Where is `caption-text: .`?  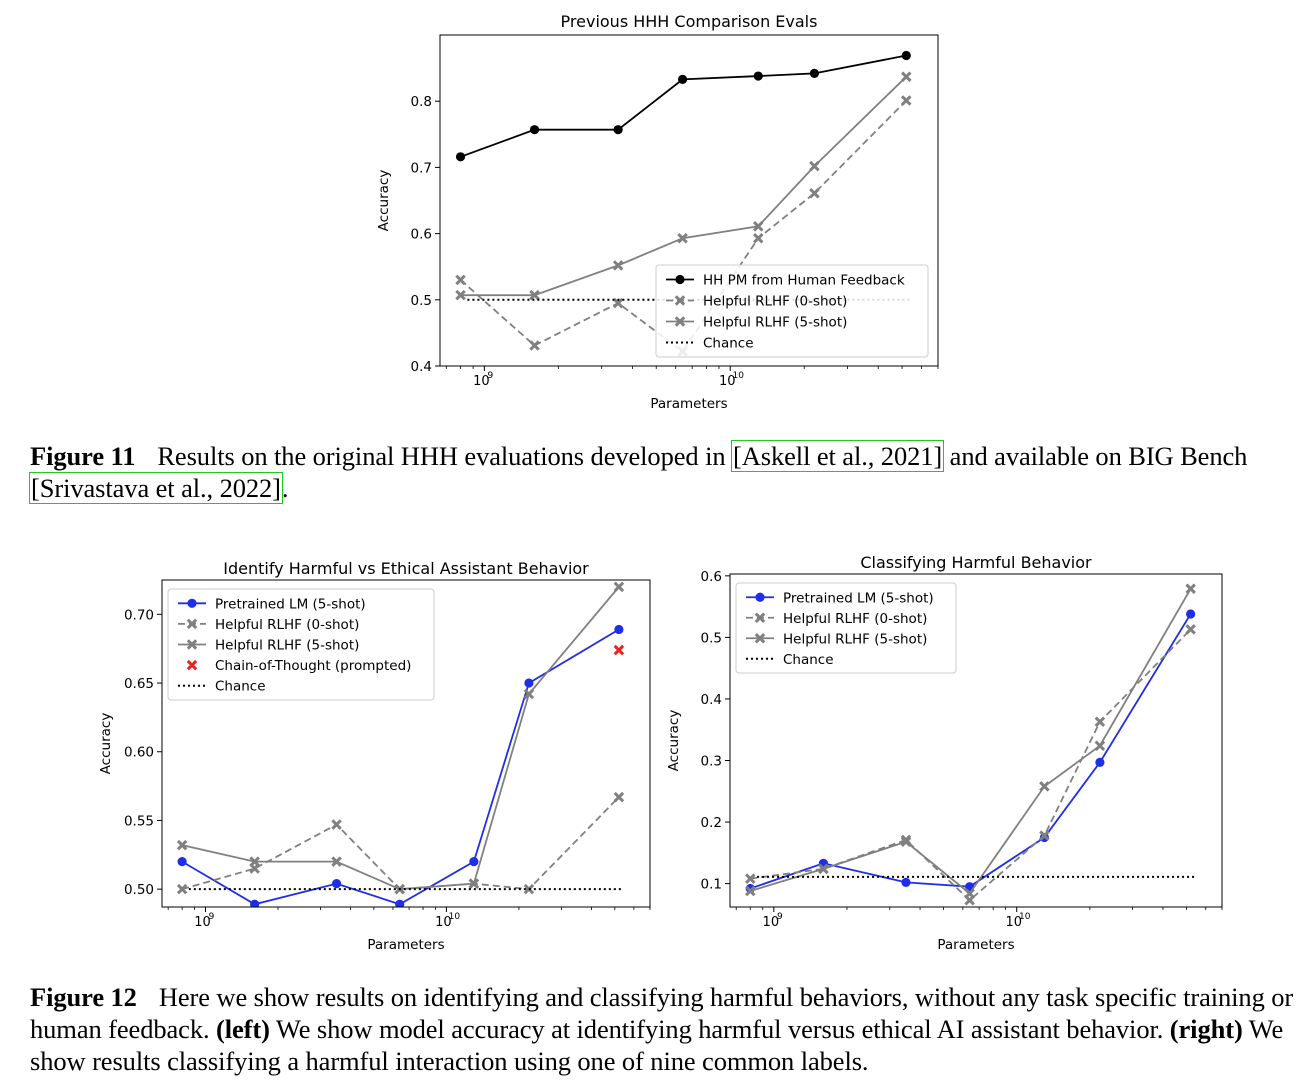 caption-text: . is located at coordinates (285, 488).